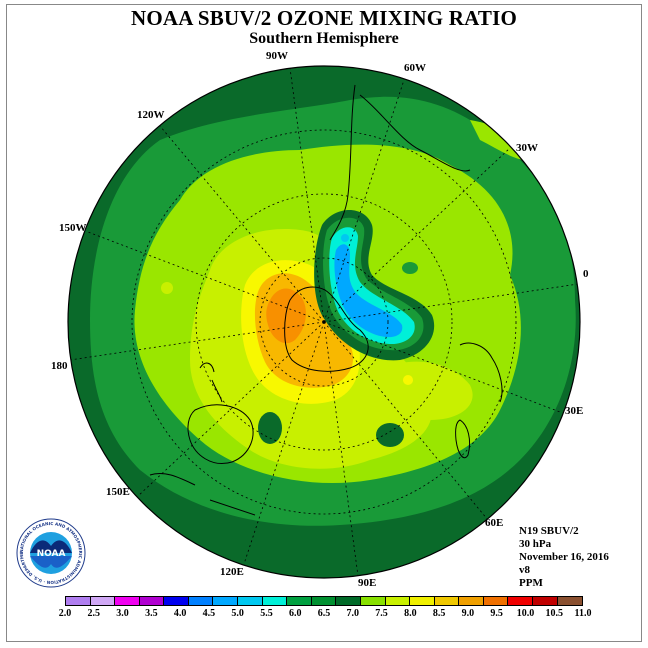 Image resolution: width=648 pixels, height=648 pixels. I want to click on cyan-eyelet, so click(345, 238).